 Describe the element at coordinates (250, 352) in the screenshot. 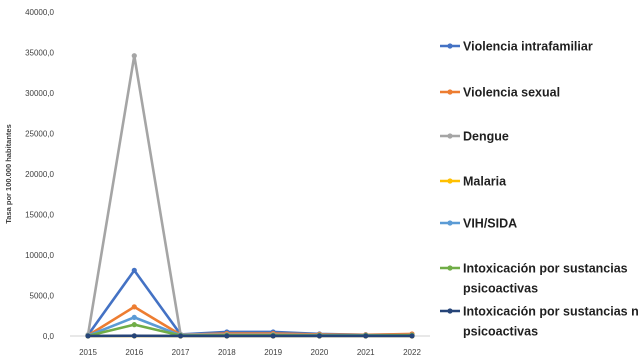

I see `x-tick-labels: 2015 2016 2017 2018 2019 2020 2021 2022` at that location.